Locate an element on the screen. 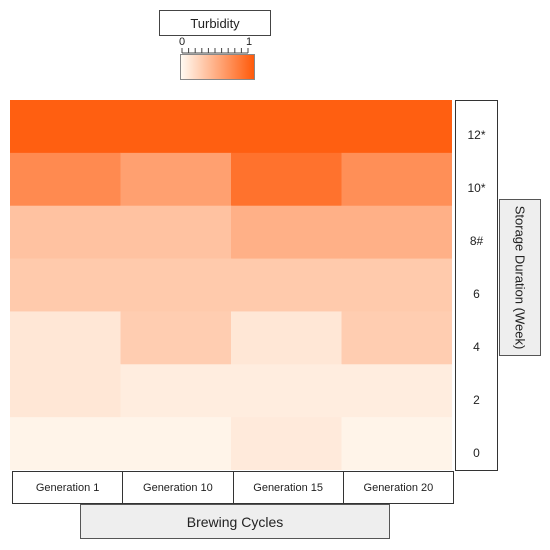 The image size is (550, 550). legend-min-label: 0 is located at coordinates (182, 42).